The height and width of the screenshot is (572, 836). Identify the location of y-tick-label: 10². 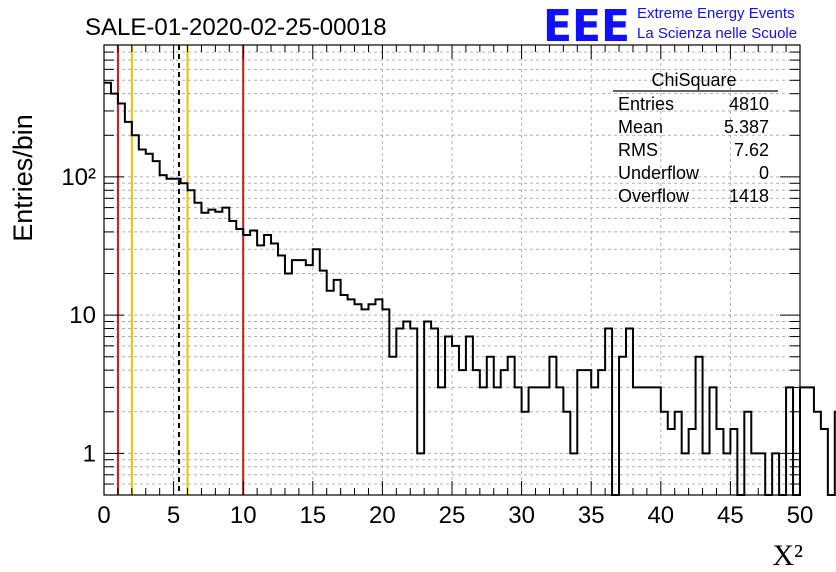
(78, 177).